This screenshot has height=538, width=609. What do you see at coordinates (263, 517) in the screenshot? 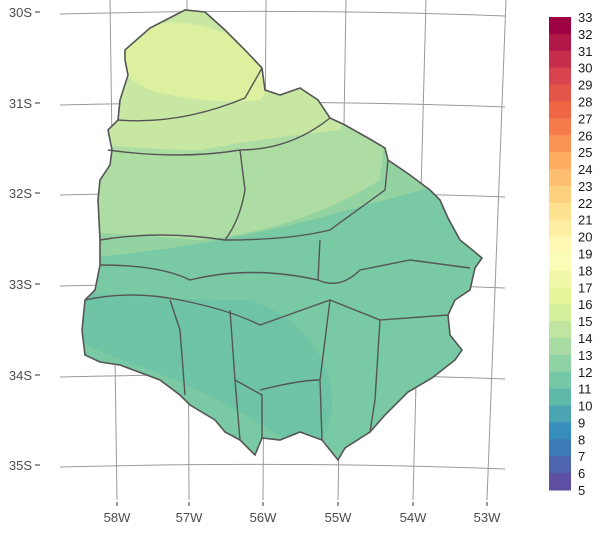
I see `lon-label: 56W` at bounding box center [263, 517].